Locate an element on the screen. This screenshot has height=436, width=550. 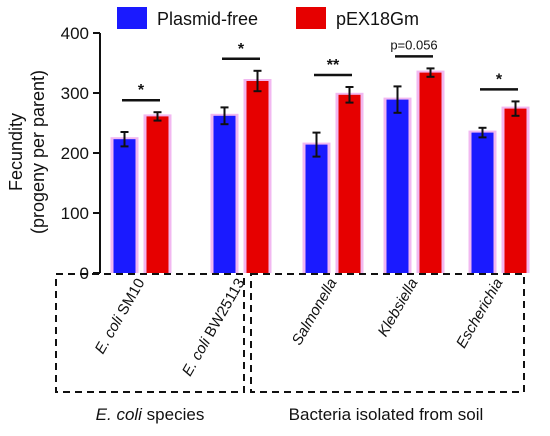
category-label: Klebsiella is located at coordinates (398, 308).